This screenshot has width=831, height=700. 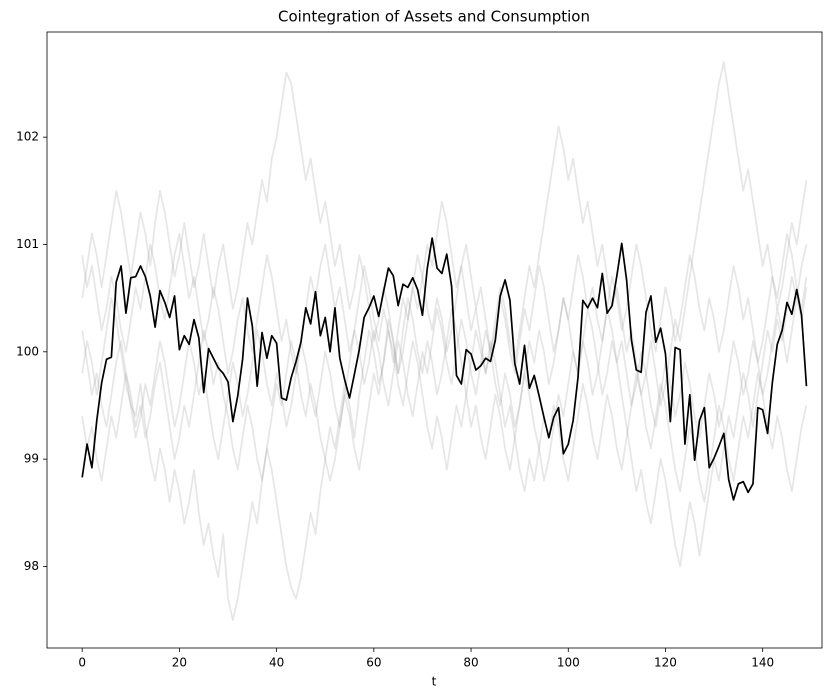 What do you see at coordinates (27, 137) in the screenshot?
I see `y-tick-label: 102` at bounding box center [27, 137].